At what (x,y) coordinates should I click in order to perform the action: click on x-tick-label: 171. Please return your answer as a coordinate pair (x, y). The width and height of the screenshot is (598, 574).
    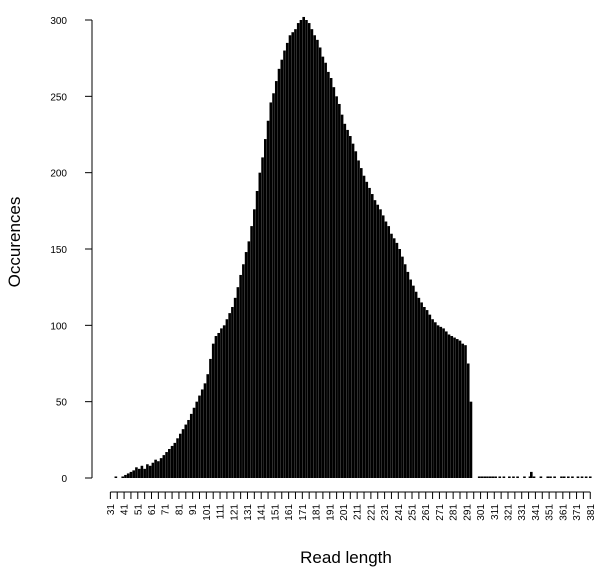
    Looking at the image, I should click on (303, 512).